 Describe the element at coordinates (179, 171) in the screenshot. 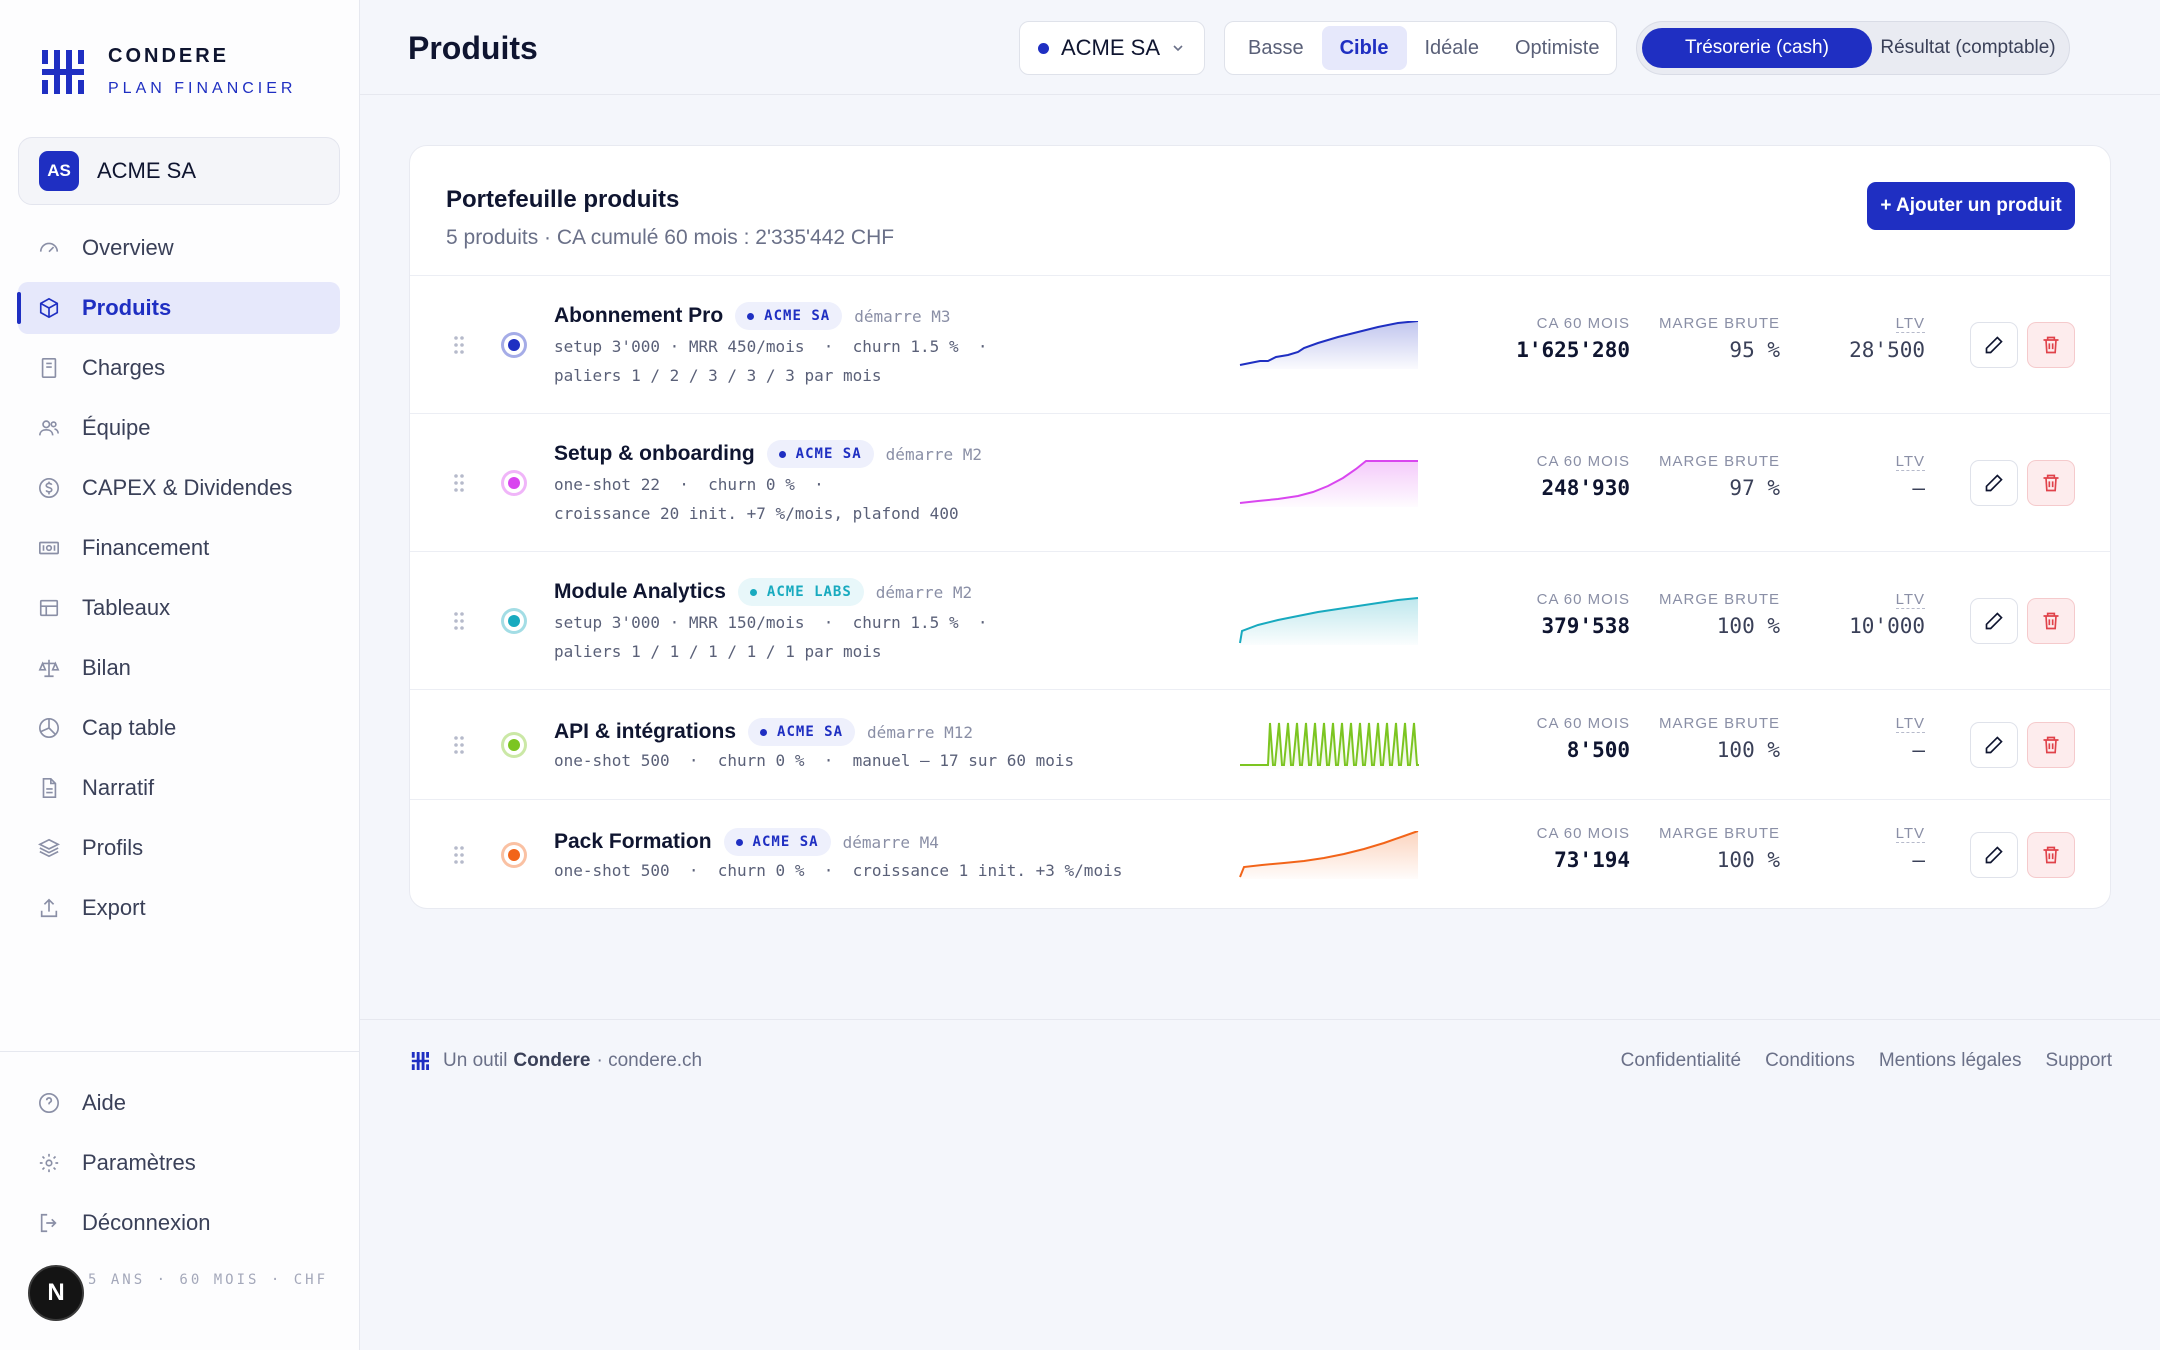

I see `entity-switcher: AS ACME SA` at that location.